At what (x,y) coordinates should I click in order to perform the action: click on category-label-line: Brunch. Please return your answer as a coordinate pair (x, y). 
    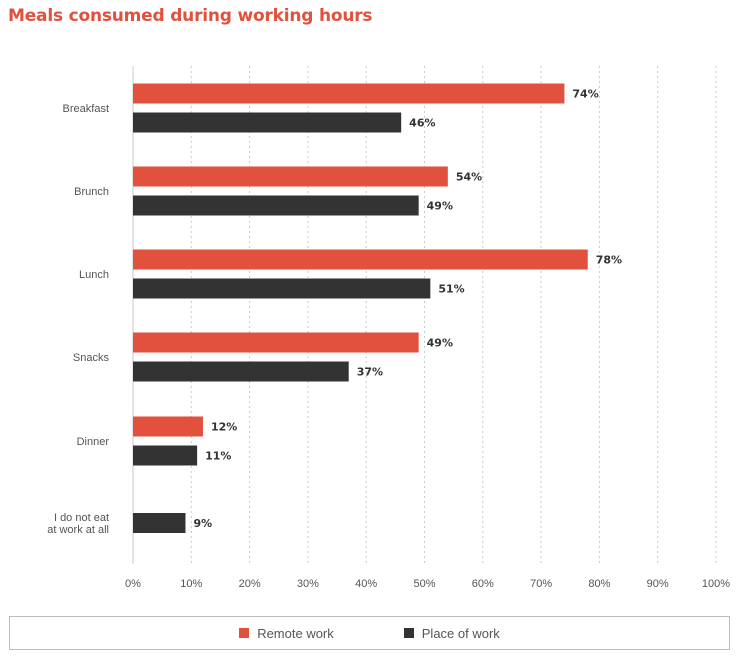
    Looking at the image, I should click on (91, 192).